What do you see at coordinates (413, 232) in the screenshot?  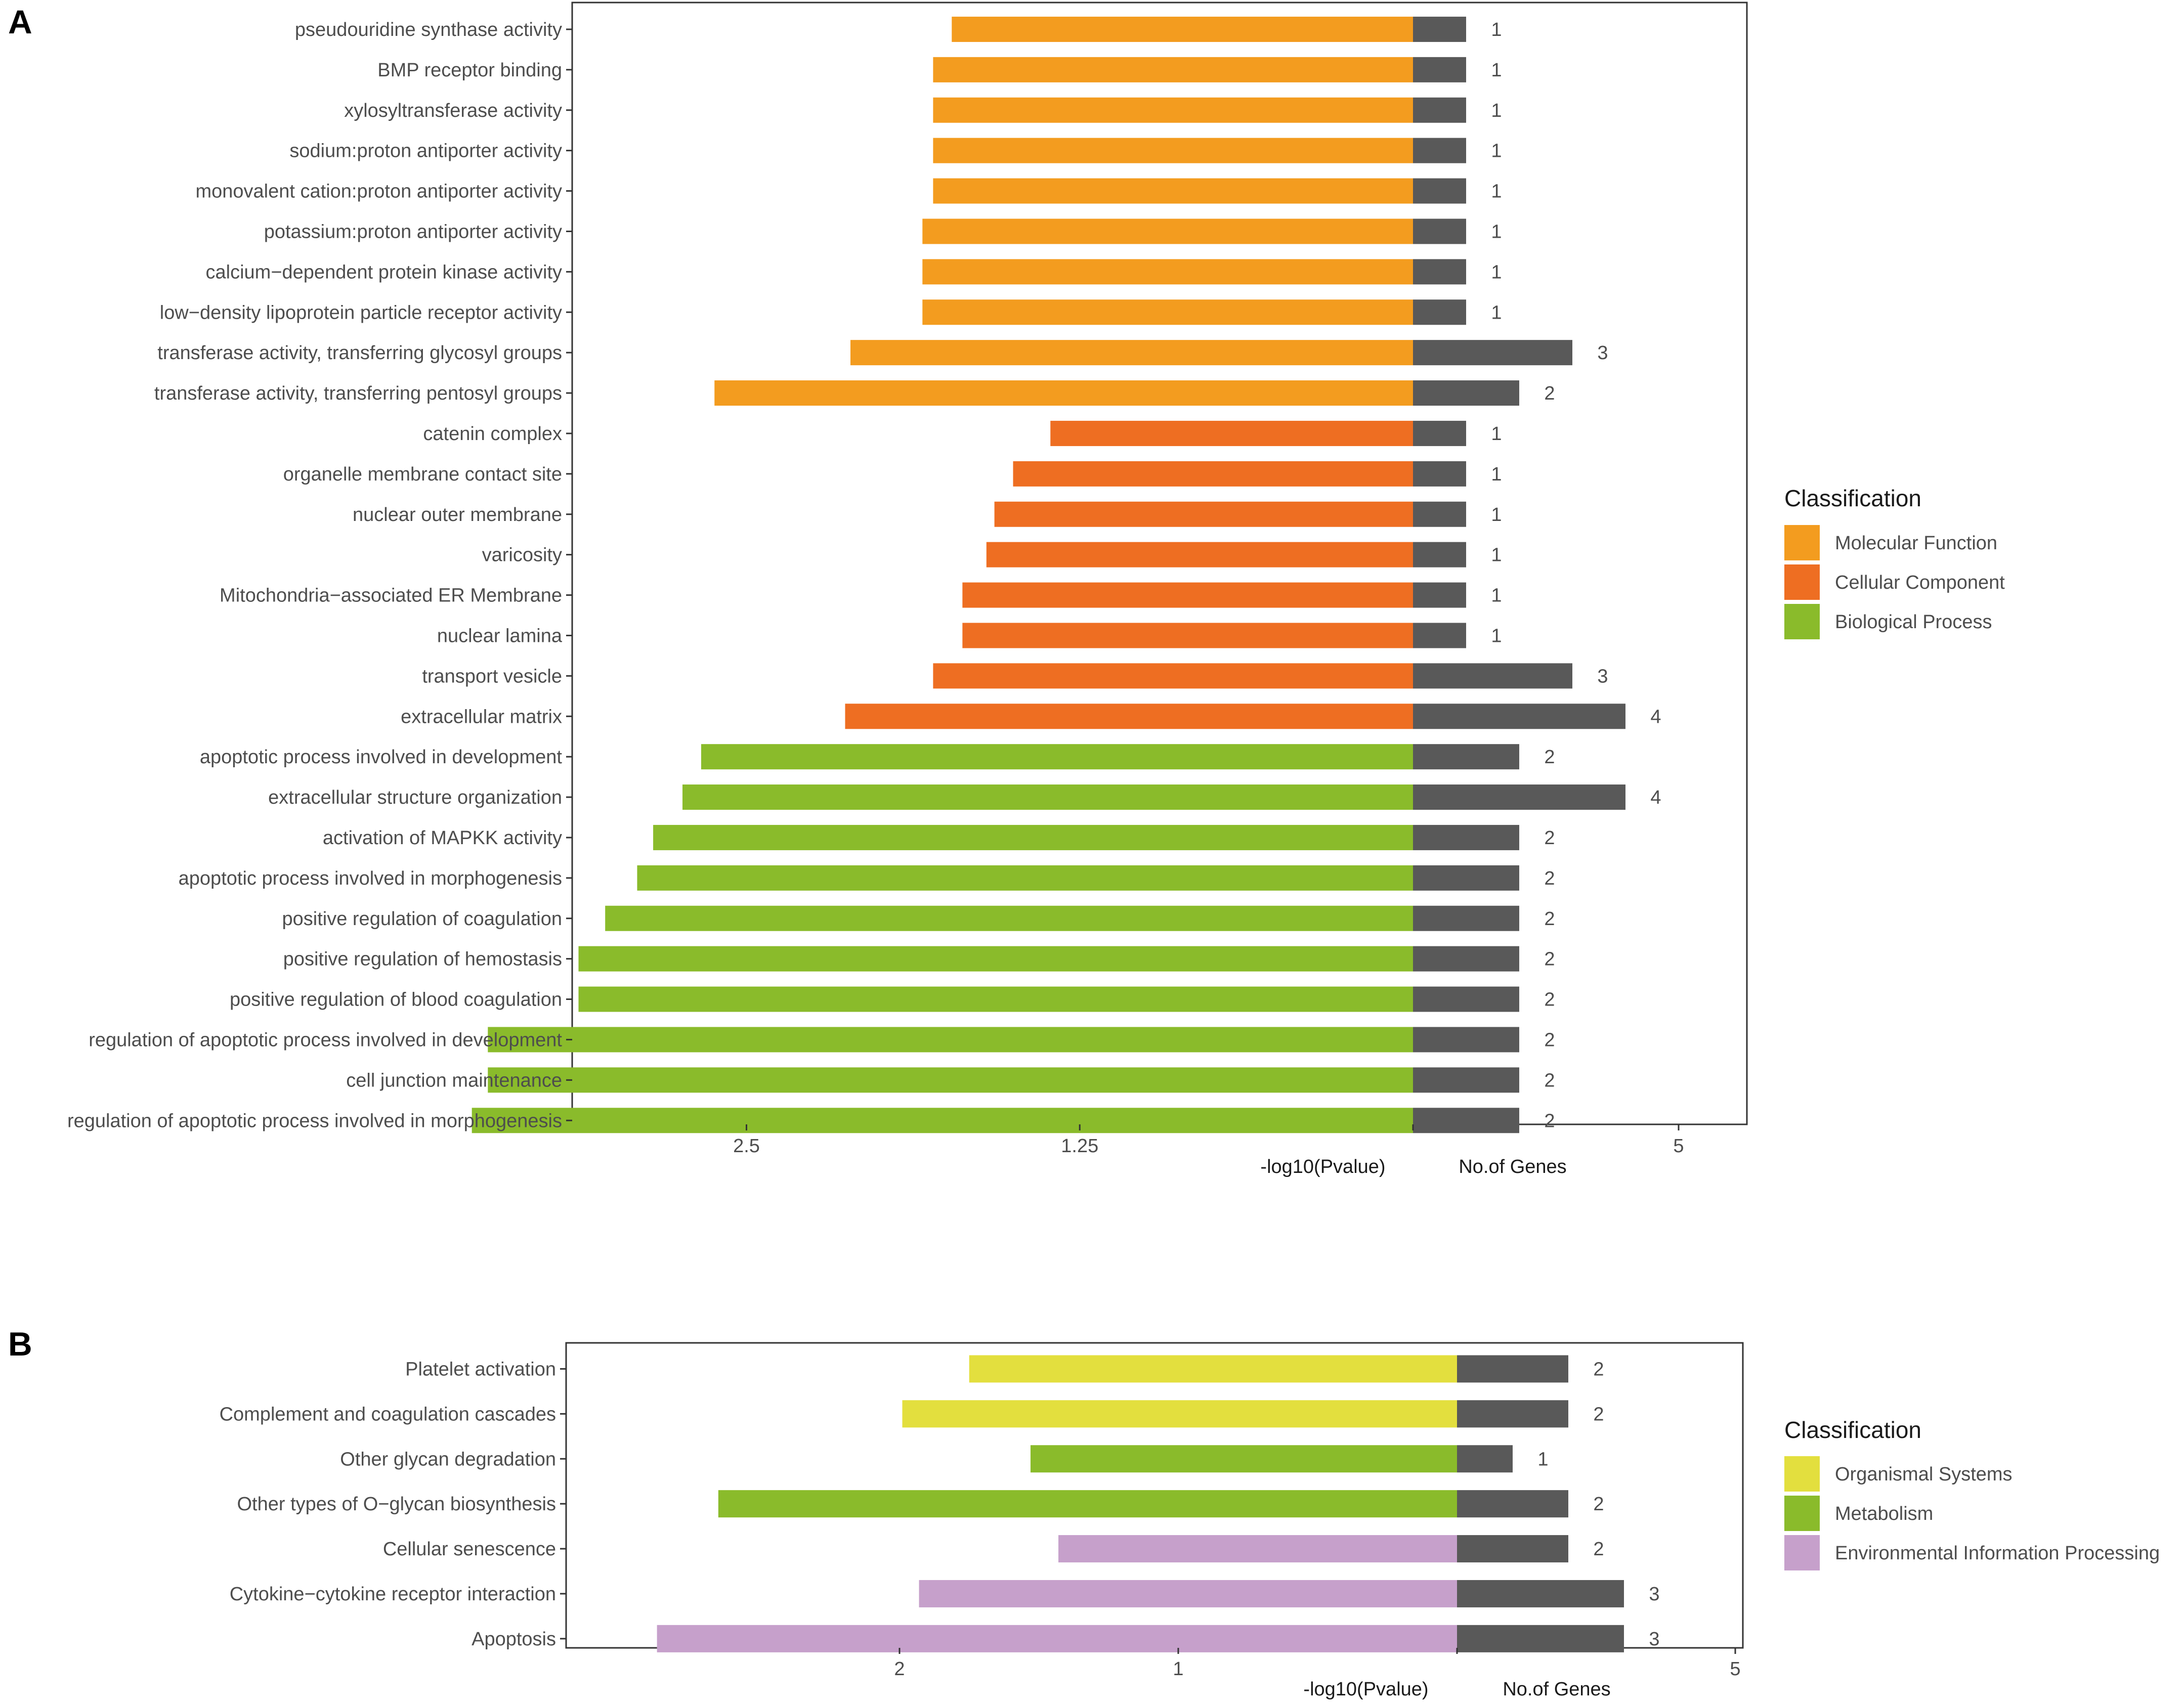 I see `category-label: potassium:proton antiporter activity` at bounding box center [413, 232].